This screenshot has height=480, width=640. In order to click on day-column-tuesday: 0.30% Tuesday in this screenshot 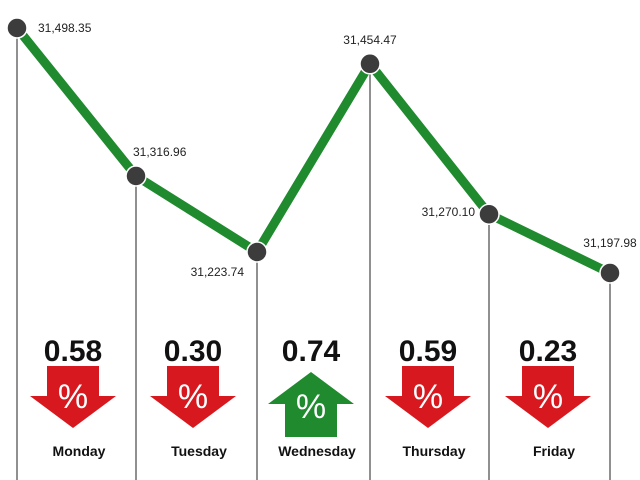, I will do `click(193, 397)`.